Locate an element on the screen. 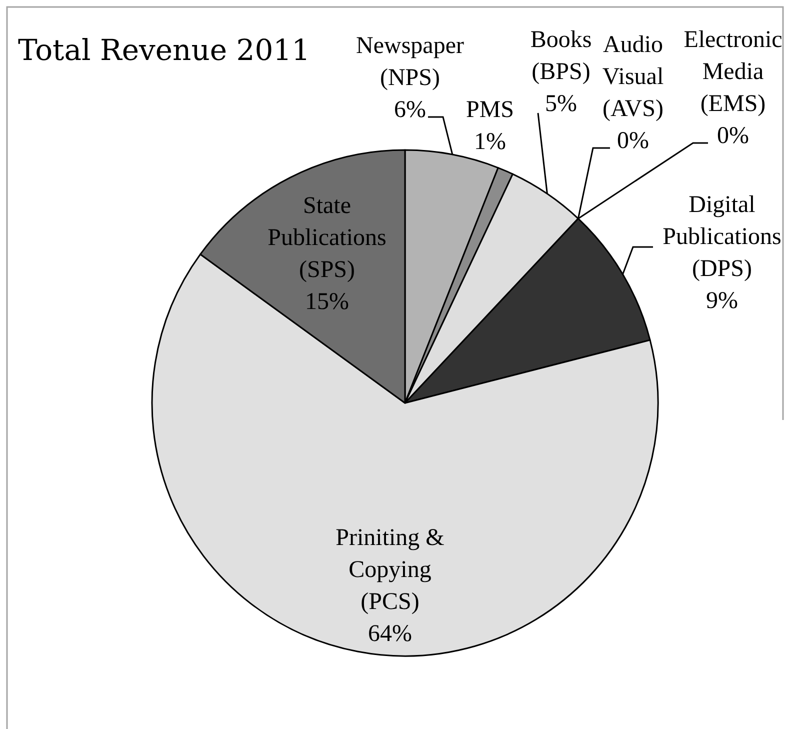  category-label: Electronic Media (EMS) is located at coordinates (733, 72).